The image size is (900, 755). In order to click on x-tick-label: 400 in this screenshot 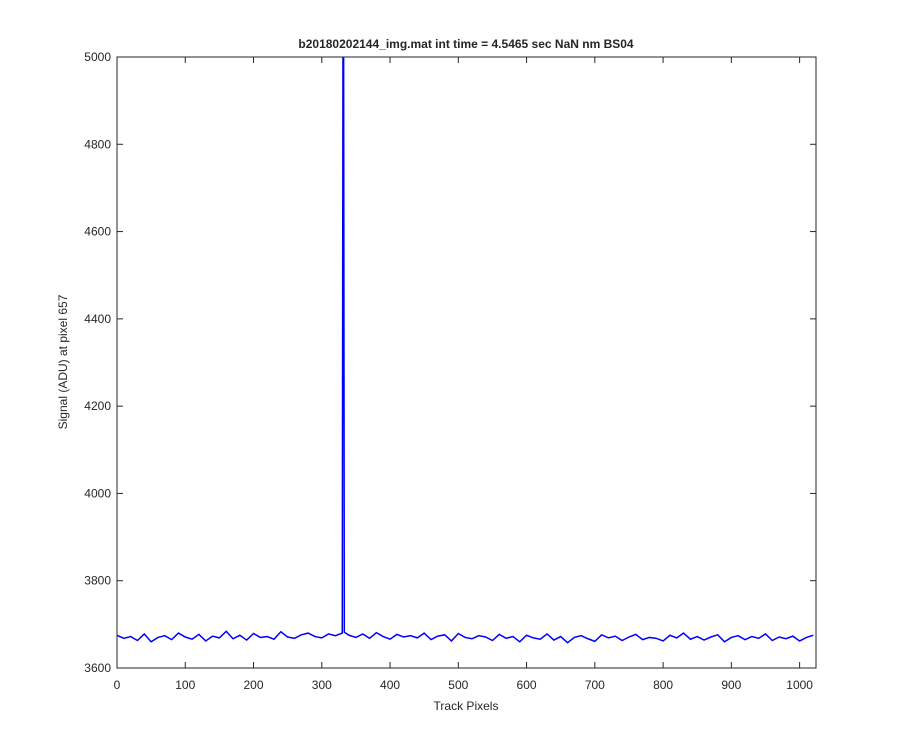, I will do `click(390, 685)`.